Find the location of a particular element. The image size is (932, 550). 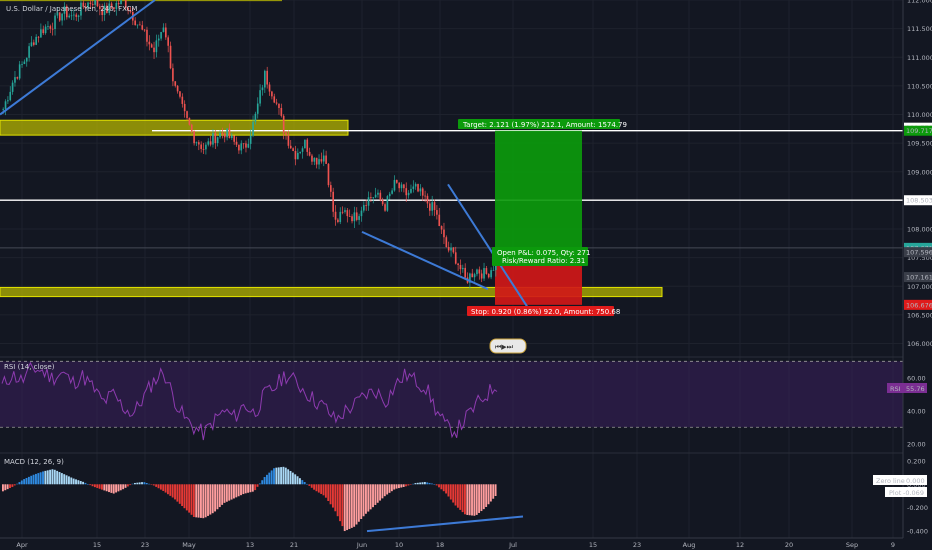

replay-widget-icon: ⏮▶⏭ is located at coordinates (508, 346).